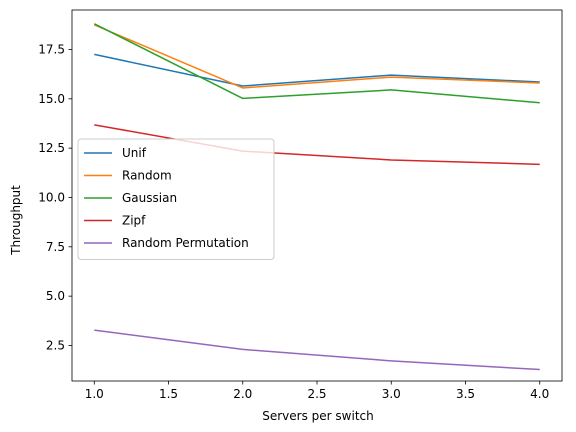 The image size is (576, 432). What do you see at coordinates (94, 394) in the screenshot?
I see `x-tick-label: 1.0` at bounding box center [94, 394].